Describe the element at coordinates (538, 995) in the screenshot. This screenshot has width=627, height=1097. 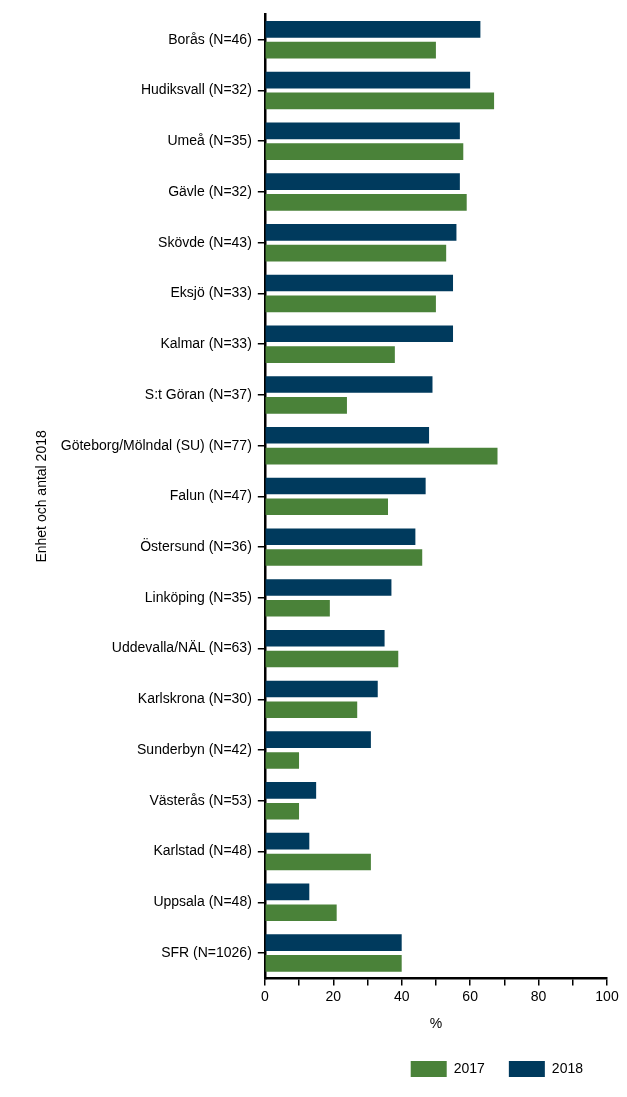
I see `x-tick-label: 80` at that location.